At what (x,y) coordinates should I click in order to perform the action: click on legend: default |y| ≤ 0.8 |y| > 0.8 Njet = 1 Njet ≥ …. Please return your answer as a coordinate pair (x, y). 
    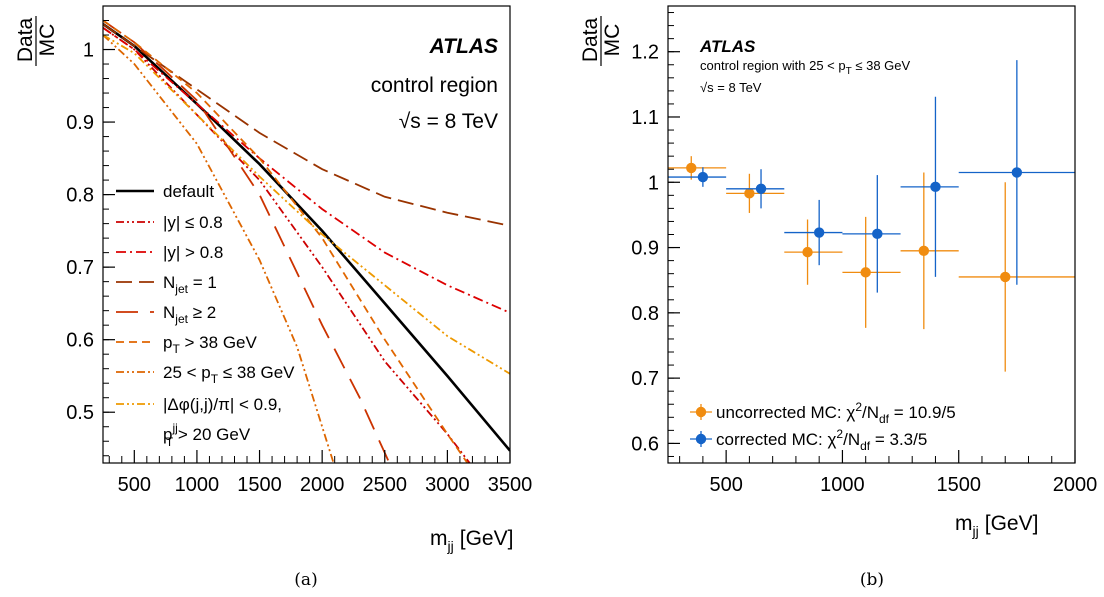
    Looking at the image, I should click on (205, 315).